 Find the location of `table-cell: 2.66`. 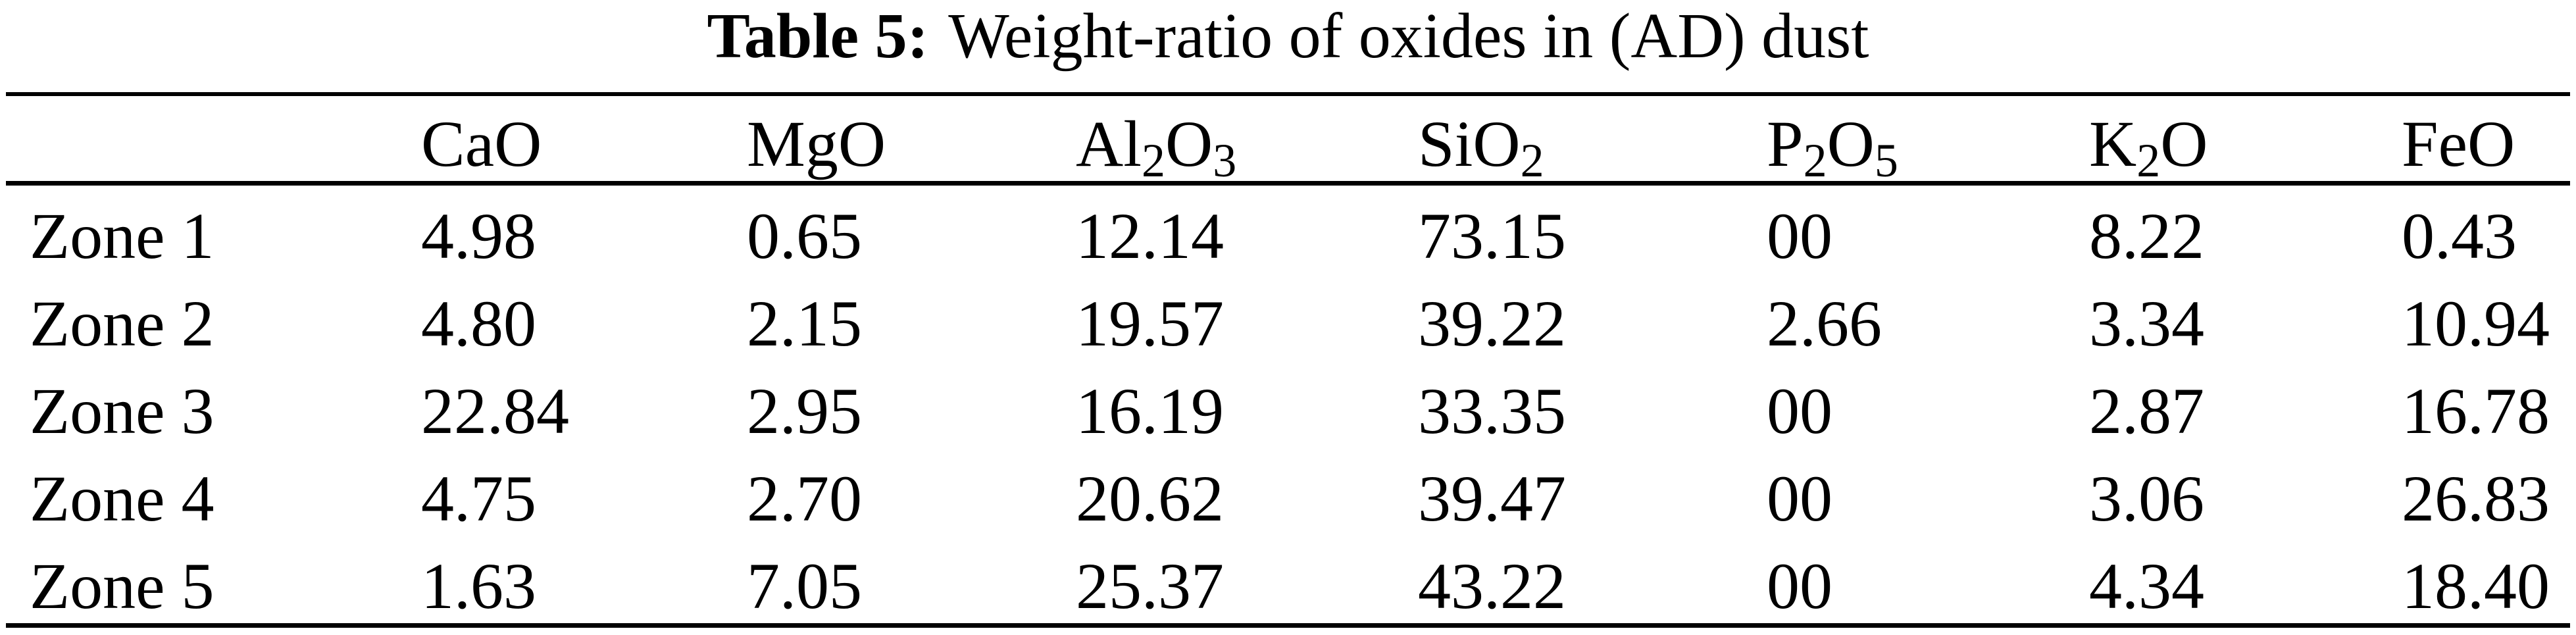

table-cell: 2.66 is located at coordinates (1824, 323).